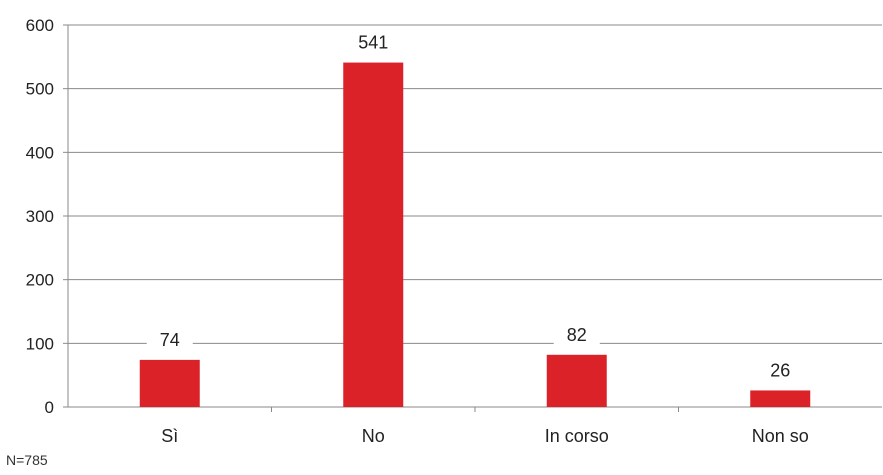 The width and height of the screenshot is (883, 475). What do you see at coordinates (577, 436) in the screenshot?
I see `category-label: In corso` at bounding box center [577, 436].